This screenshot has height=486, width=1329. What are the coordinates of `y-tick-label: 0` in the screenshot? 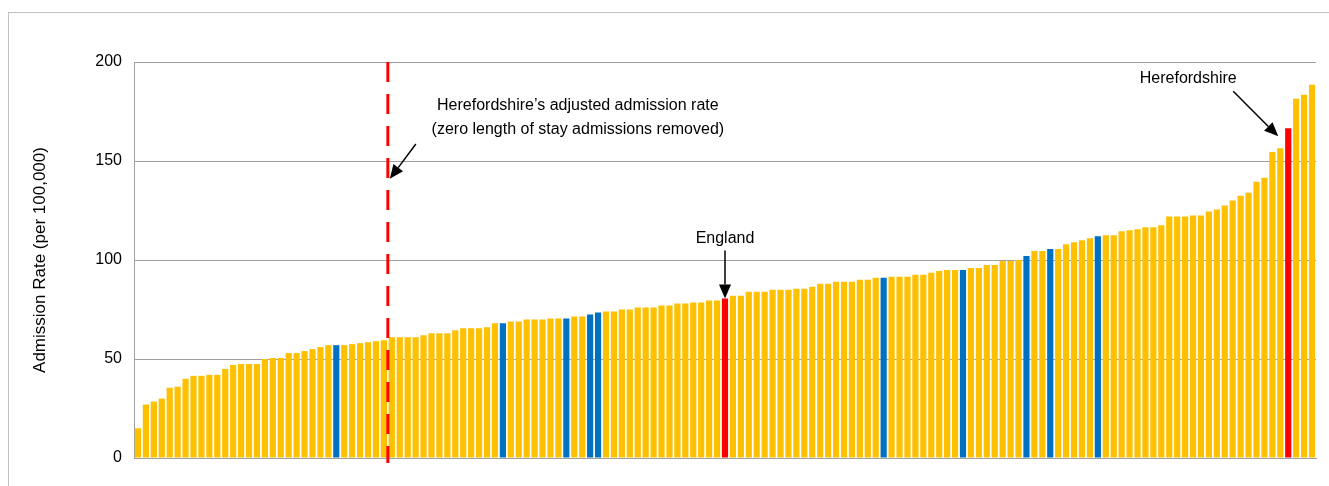 It's located at (118, 457).